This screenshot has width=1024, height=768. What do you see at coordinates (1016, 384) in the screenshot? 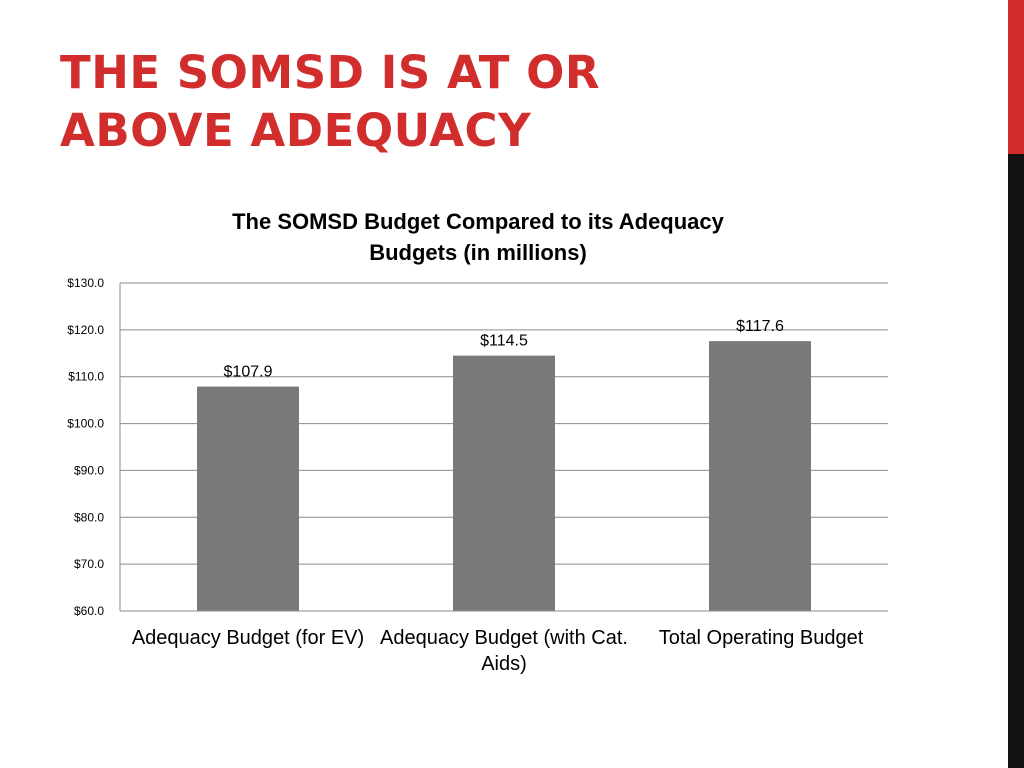
I see `side-bar` at bounding box center [1016, 384].